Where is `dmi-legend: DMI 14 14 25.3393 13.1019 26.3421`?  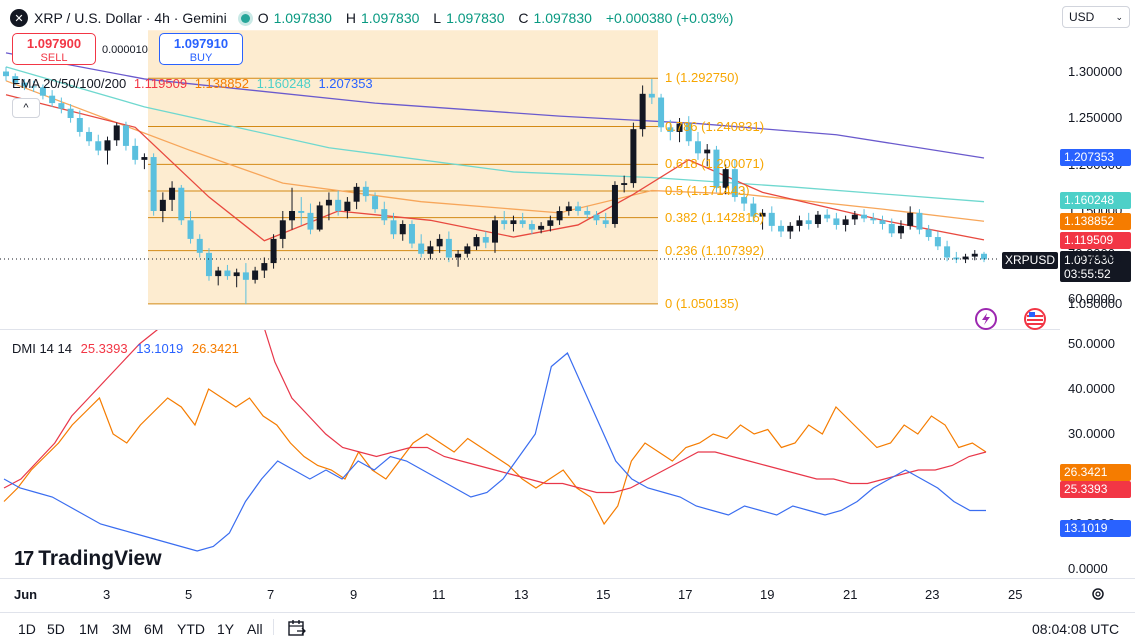 dmi-legend: DMI 14 14 25.3393 13.1019 26.3421 is located at coordinates (128, 348).